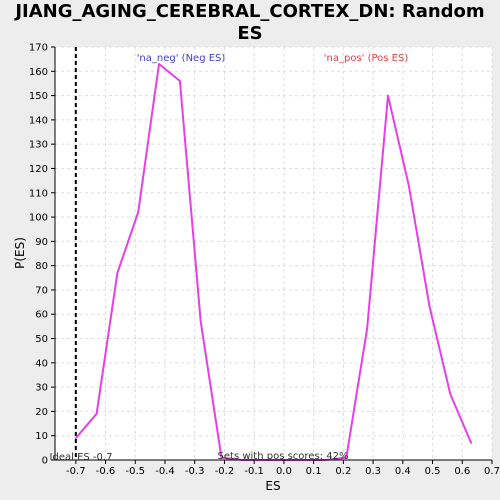 The height and width of the screenshot is (500, 500). What do you see at coordinates (195, 471) in the screenshot?
I see `x-tick-label: -0.3` at bounding box center [195, 471].